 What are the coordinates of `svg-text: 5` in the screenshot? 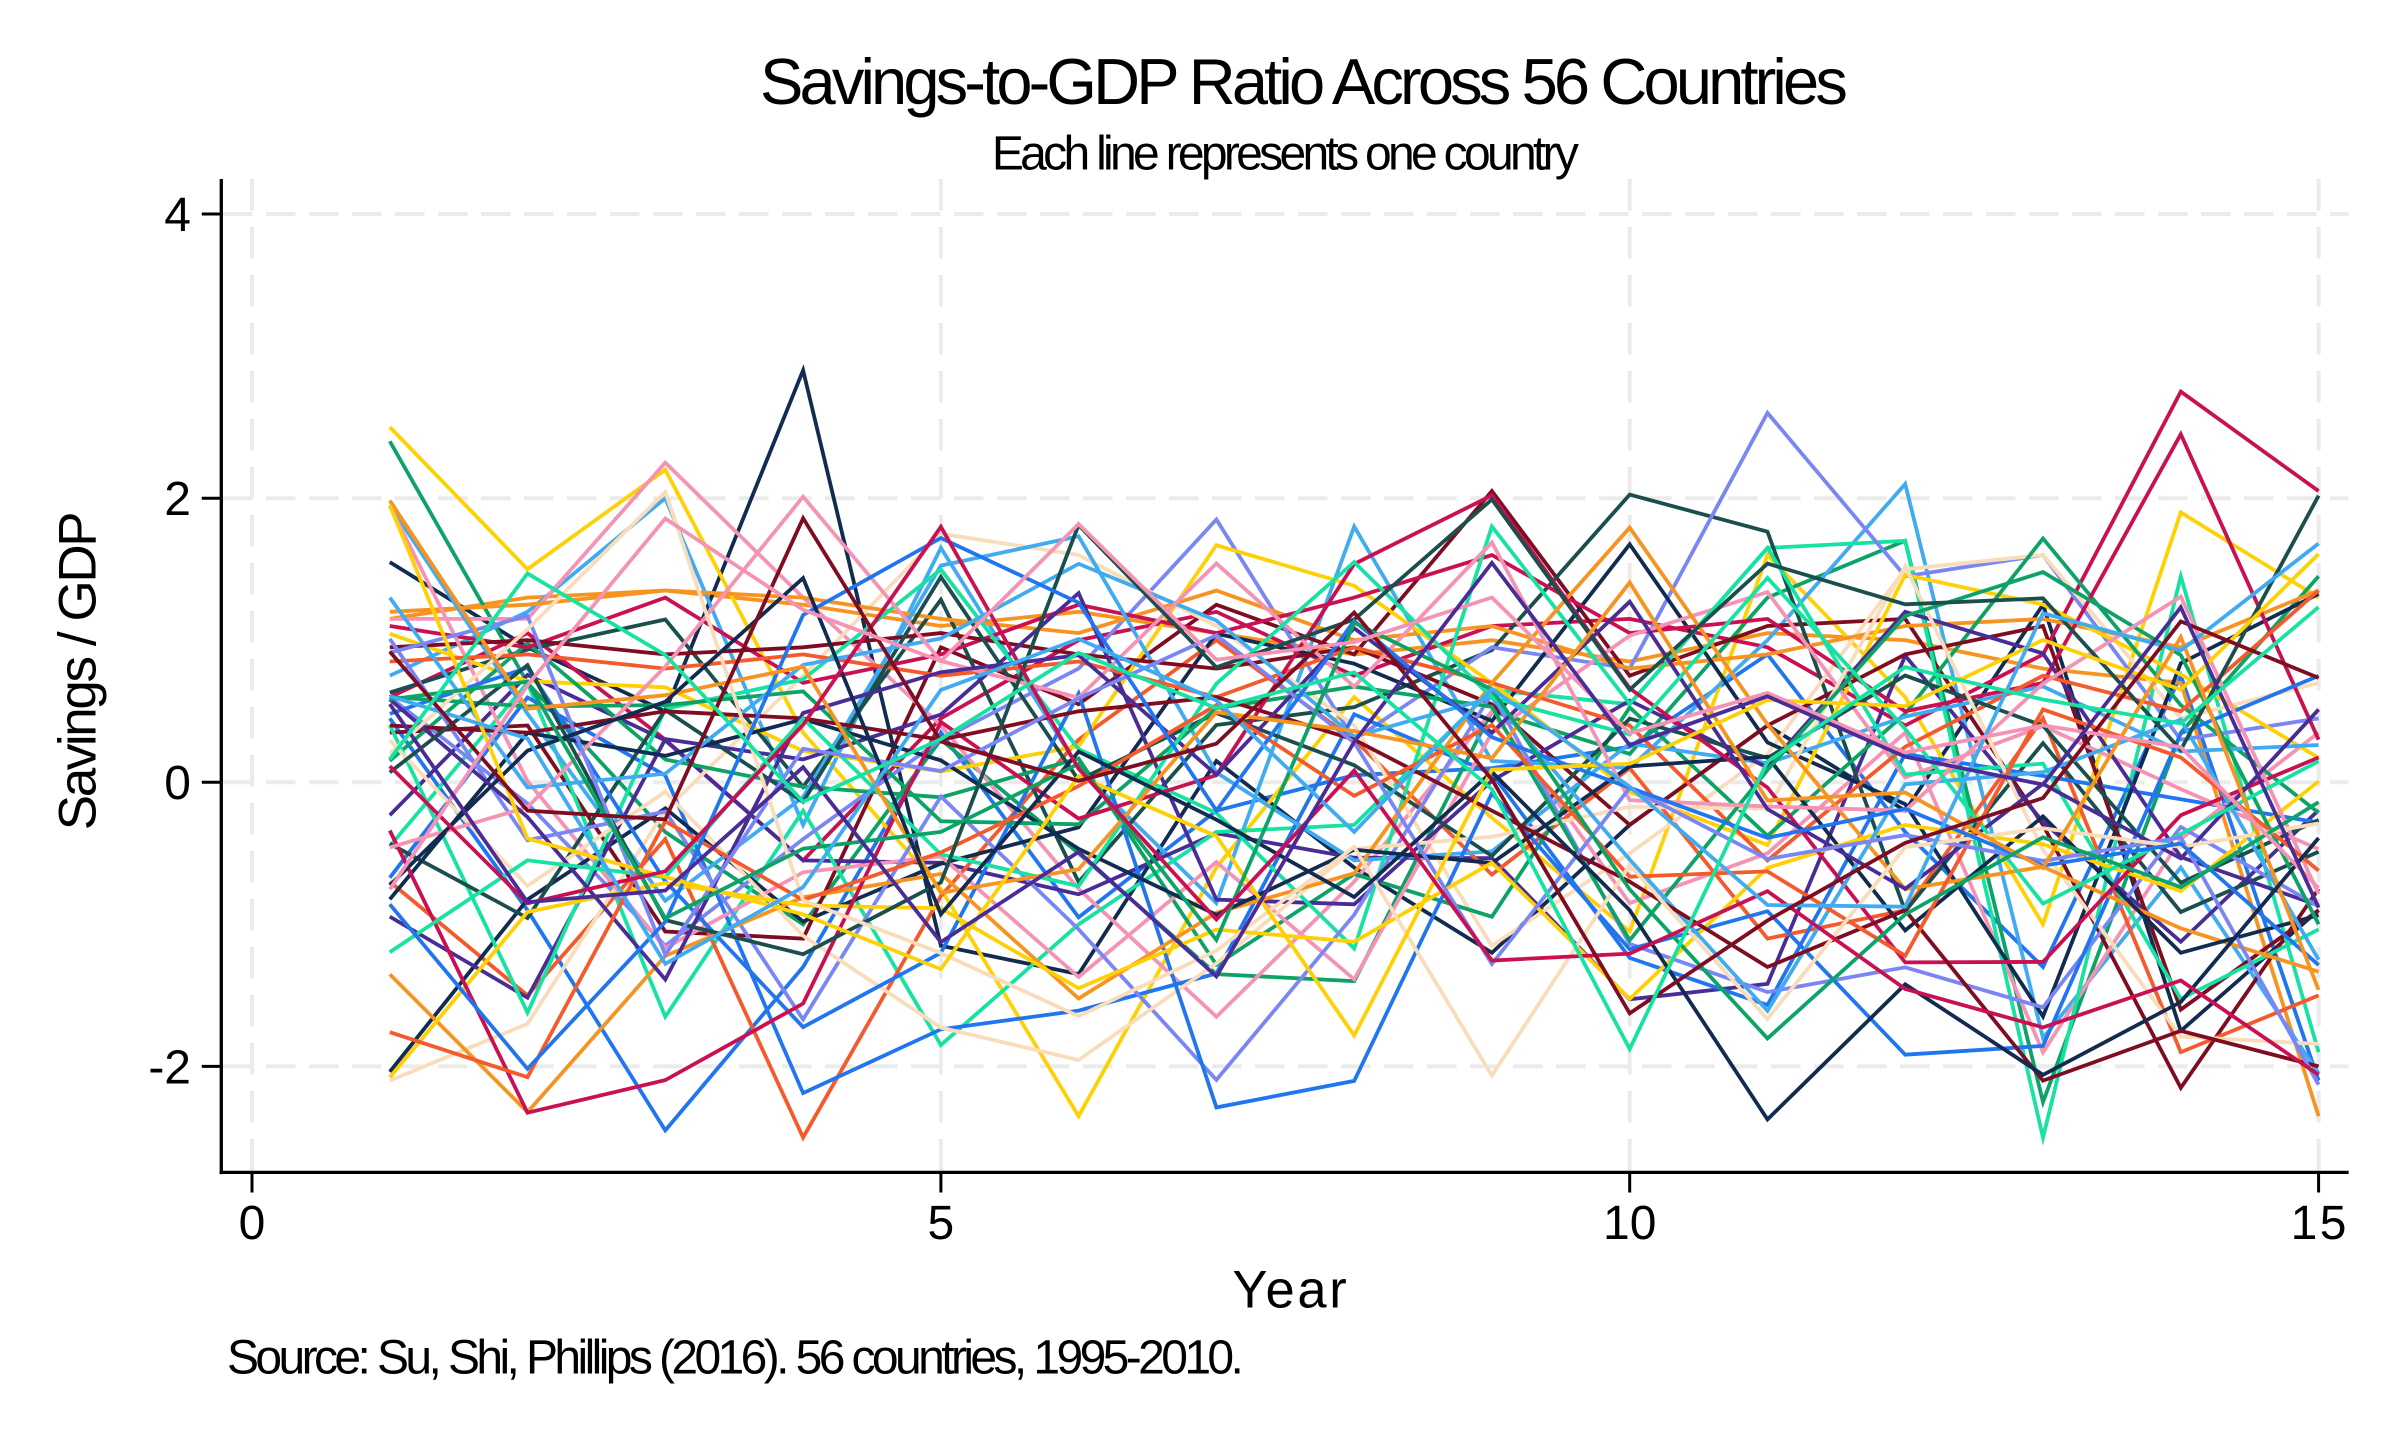 It's located at (941, 1223).